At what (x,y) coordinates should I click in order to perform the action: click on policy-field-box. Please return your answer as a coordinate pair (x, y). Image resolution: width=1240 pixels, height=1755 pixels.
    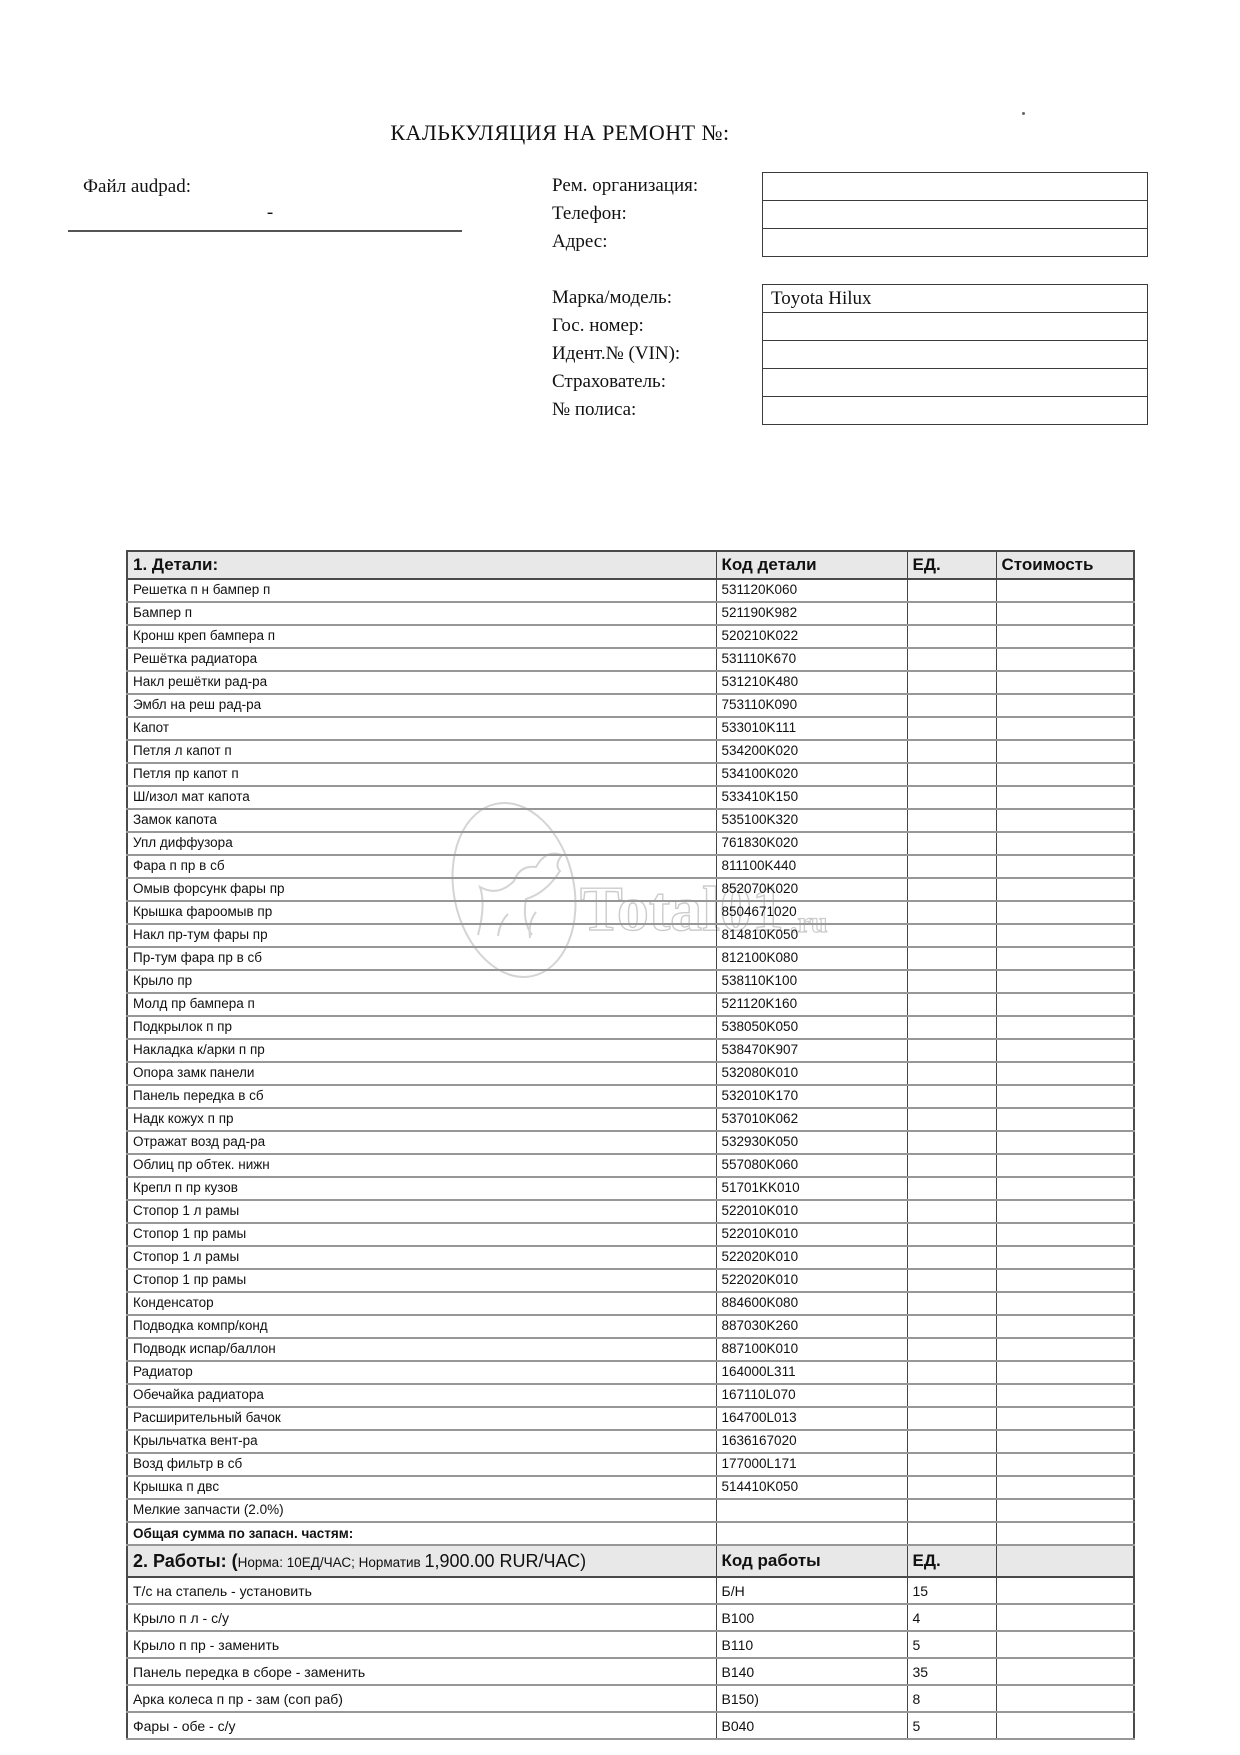
    Looking at the image, I should click on (955, 410).